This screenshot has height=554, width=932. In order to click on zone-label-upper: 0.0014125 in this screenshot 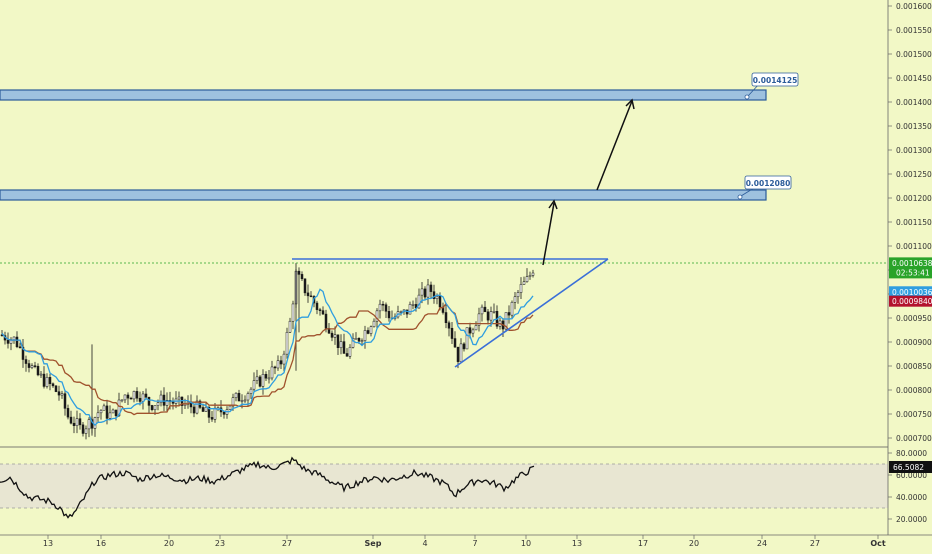, I will do `click(771, 86)`.